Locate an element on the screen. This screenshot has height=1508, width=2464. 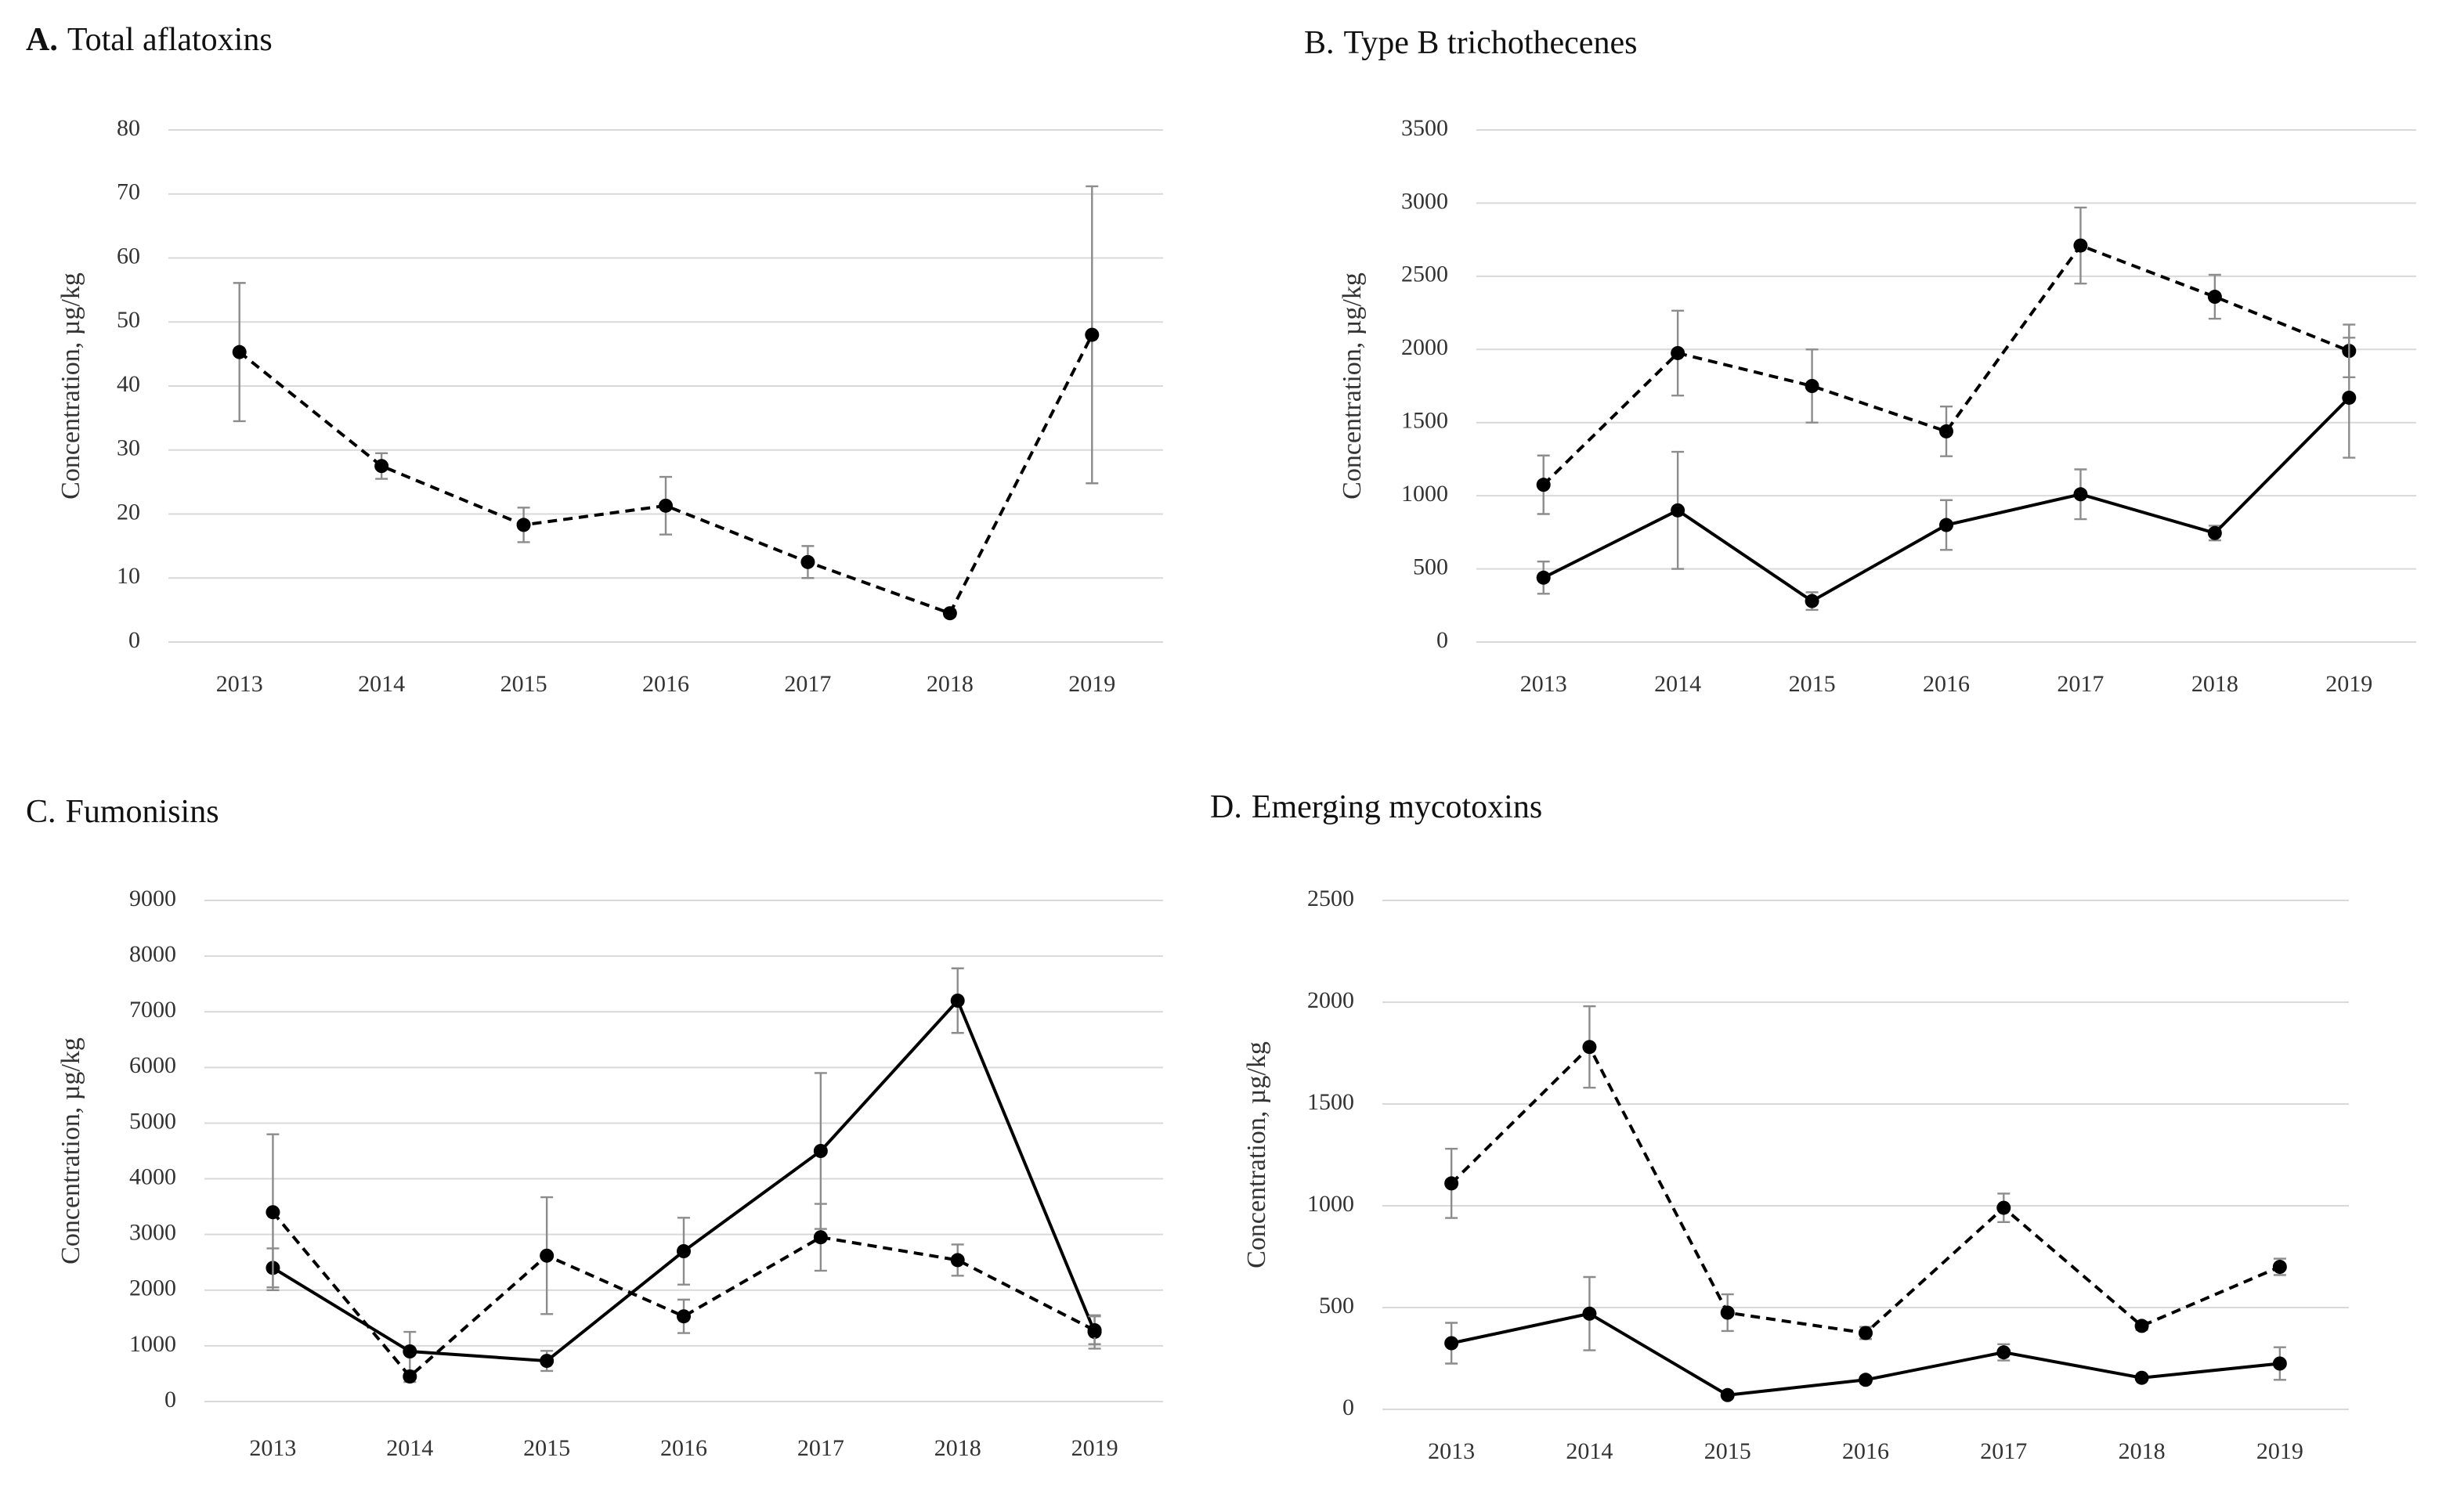
panel-label: D. is located at coordinates (1226, 807).